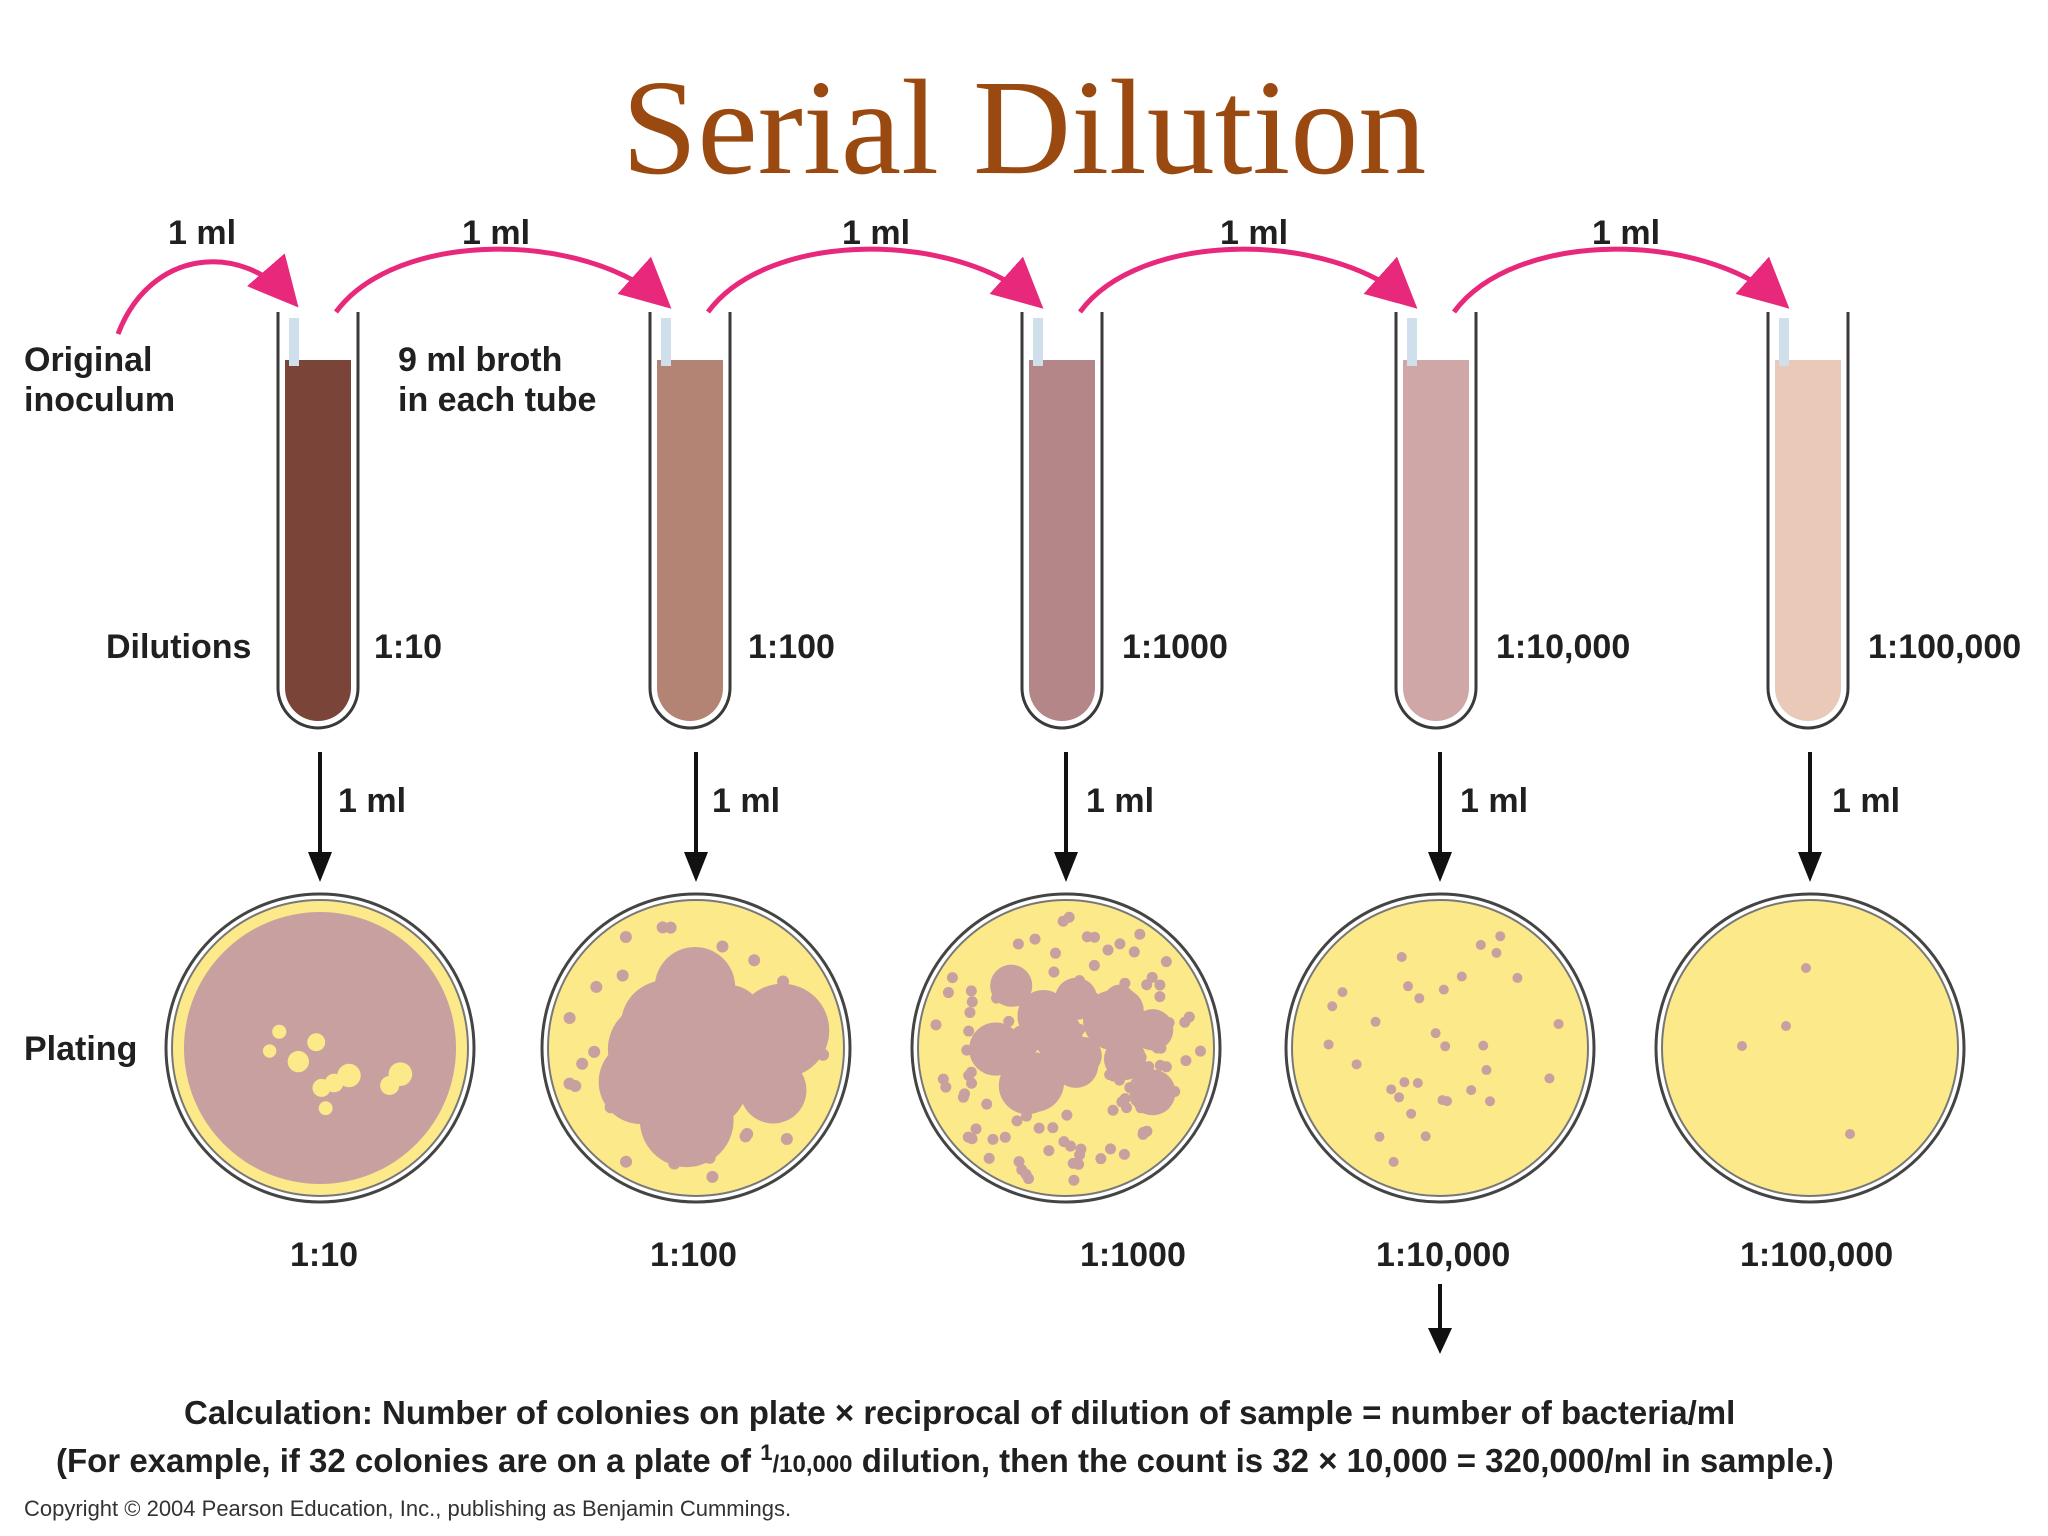 This screenshot has height=1536, width=2048. What do you see at coordinates (1866, 801) in the screenshot?
I see `plating-volume-label-4: 1 ml` at bounding box center [1866, 801].